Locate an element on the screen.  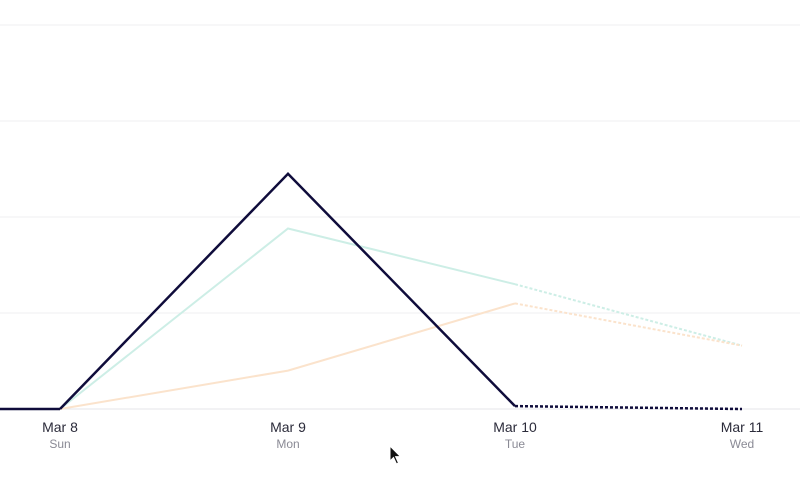
x-tick-day-label: Sun is located at coordinates (59, 444).